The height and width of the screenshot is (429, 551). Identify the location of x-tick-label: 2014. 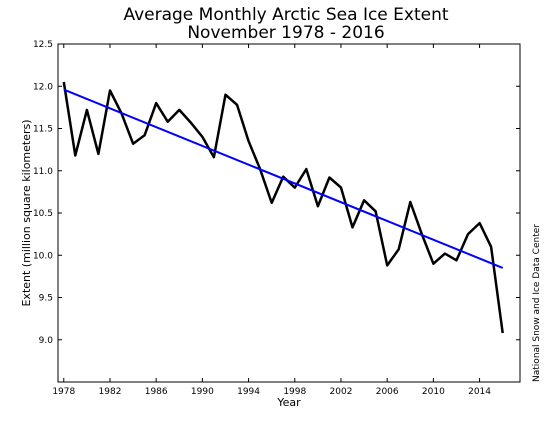
(479, 392).